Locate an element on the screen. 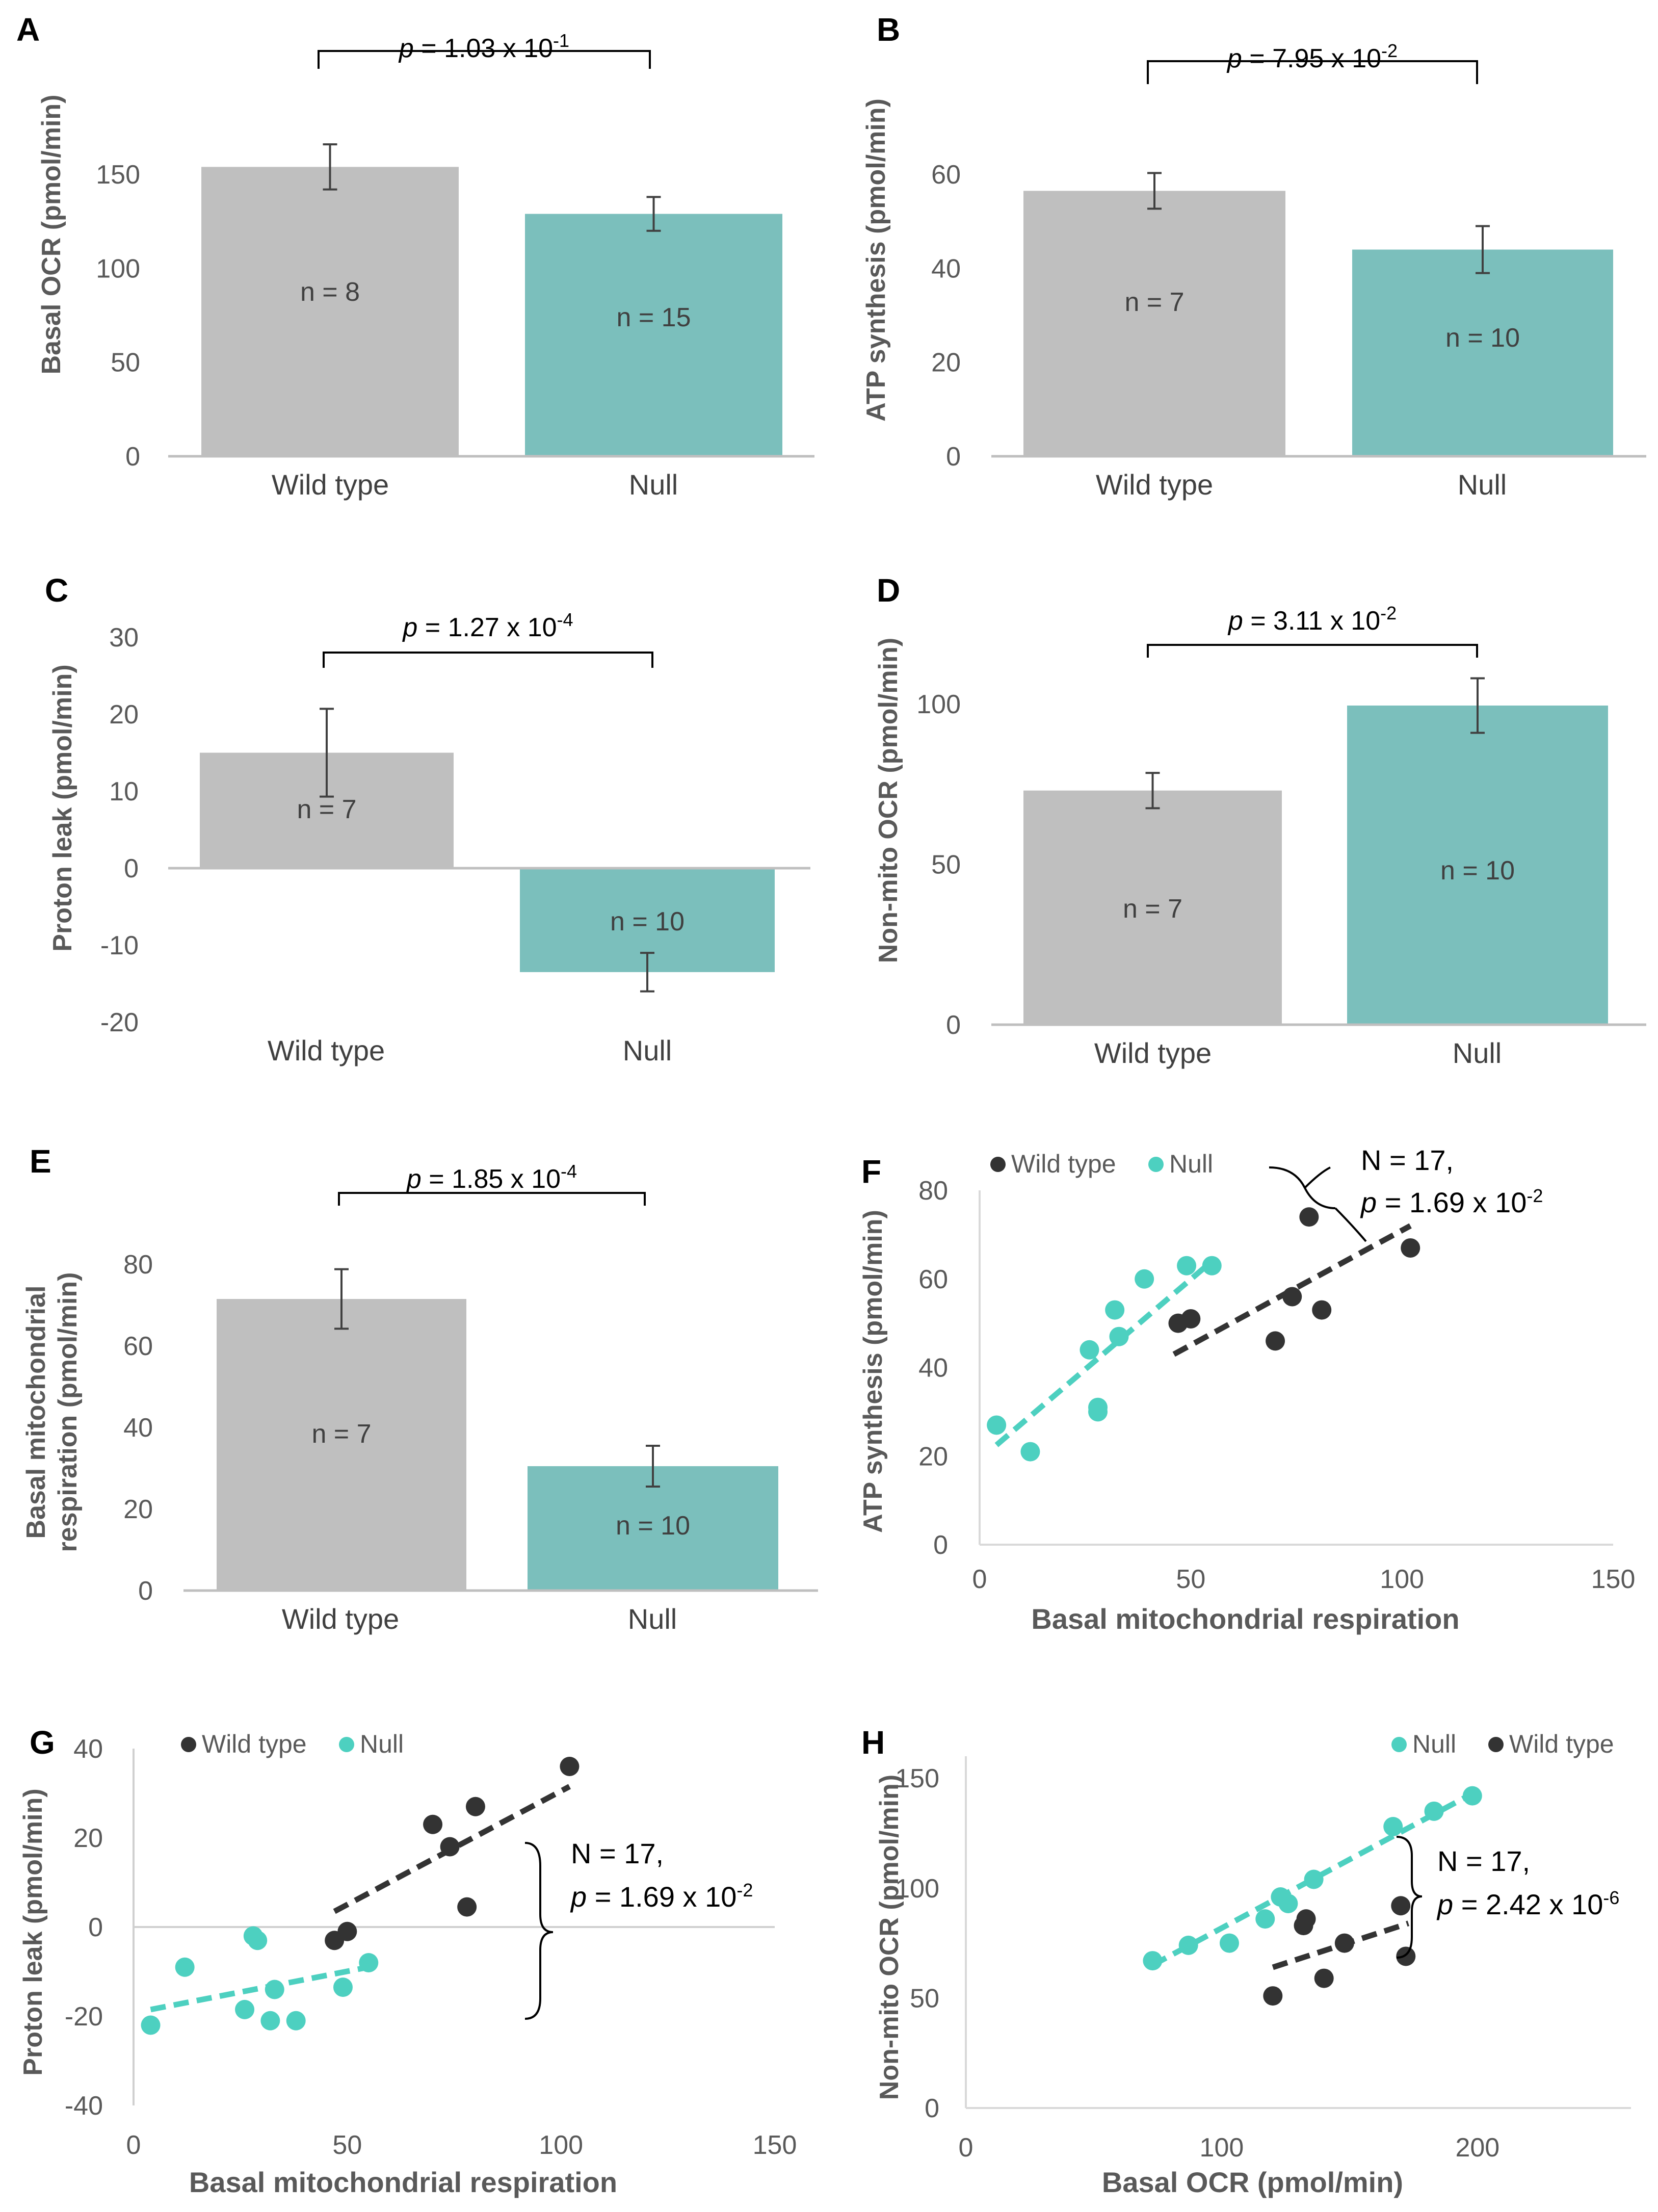 This screenshot has height=2212, width=1658. x-axis-label: Basal OCR (pmol/min) is located at coordinates (1252, 2182).